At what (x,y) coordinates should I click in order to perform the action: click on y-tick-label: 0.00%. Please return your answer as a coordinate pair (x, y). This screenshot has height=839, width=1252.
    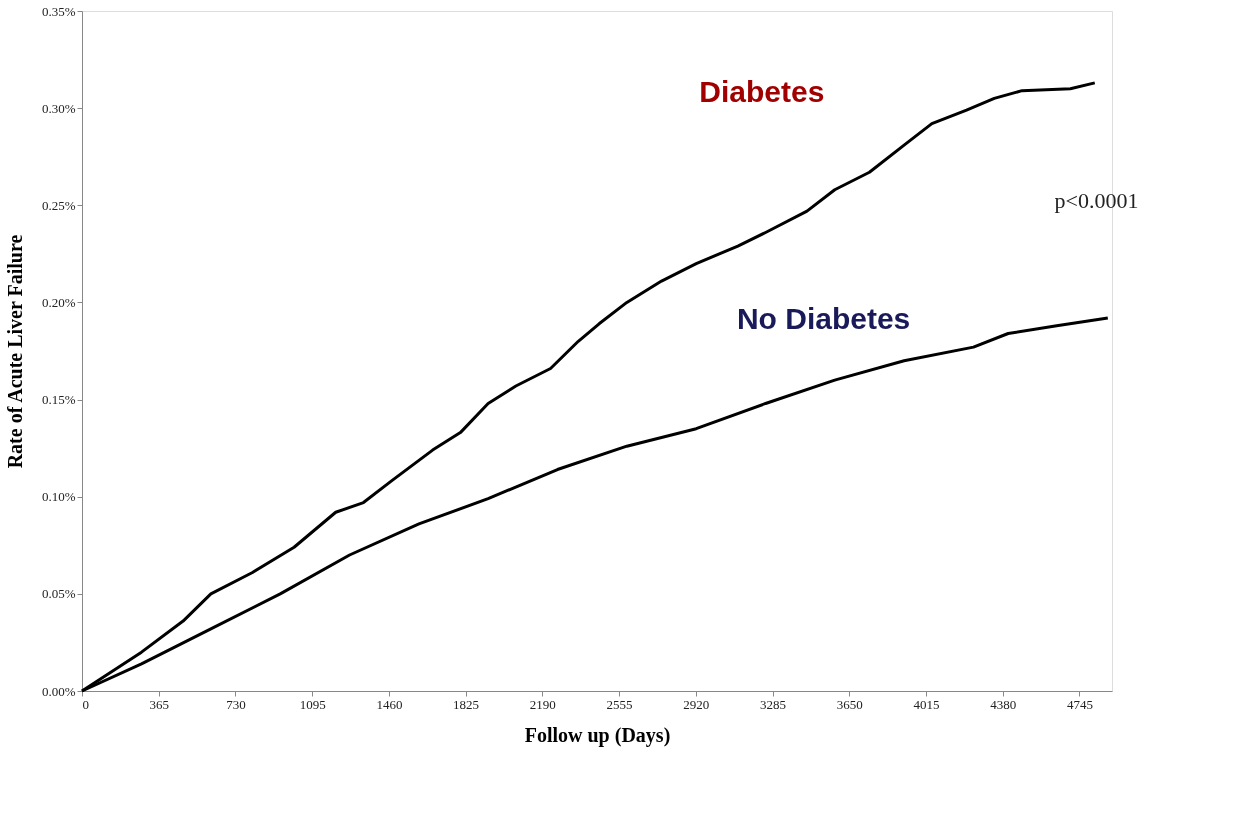
    Looking at the image, I should click on (58, 691).